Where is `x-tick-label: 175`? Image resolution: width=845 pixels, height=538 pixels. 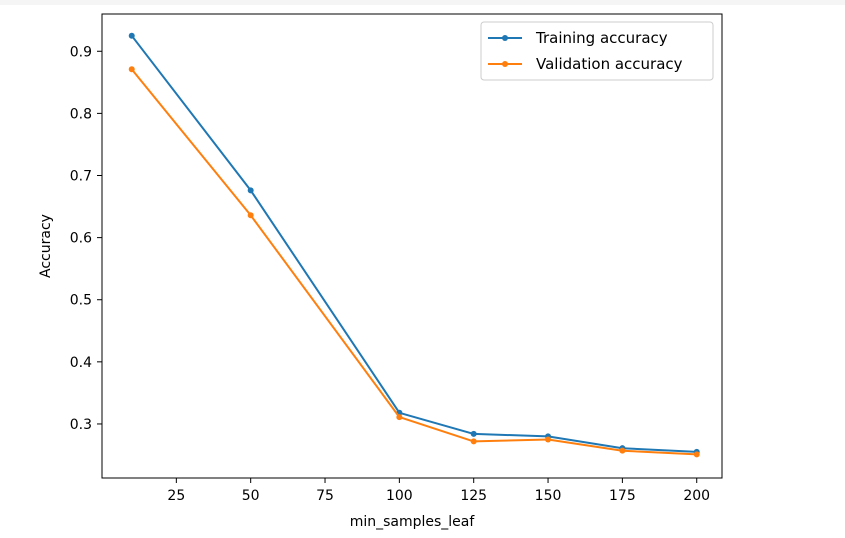
x-tick-label: 175 is located at coordinates (622, 496).